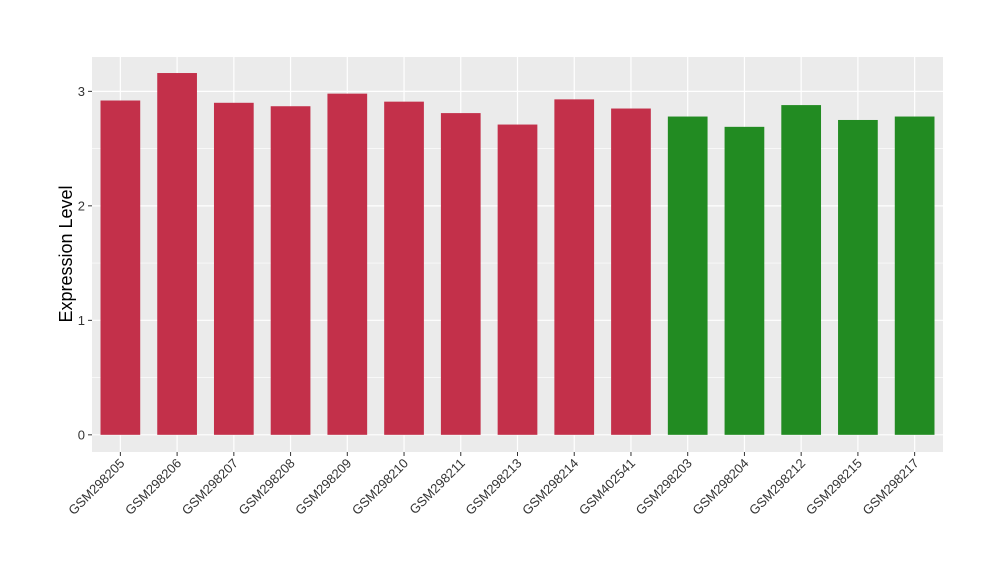 Image resolution: width=1000 pixels, height=580 pixels. Describe the element at coordinates (777, 487) in the screenshot. I see `x-tick-label: GSM298212` at that location.